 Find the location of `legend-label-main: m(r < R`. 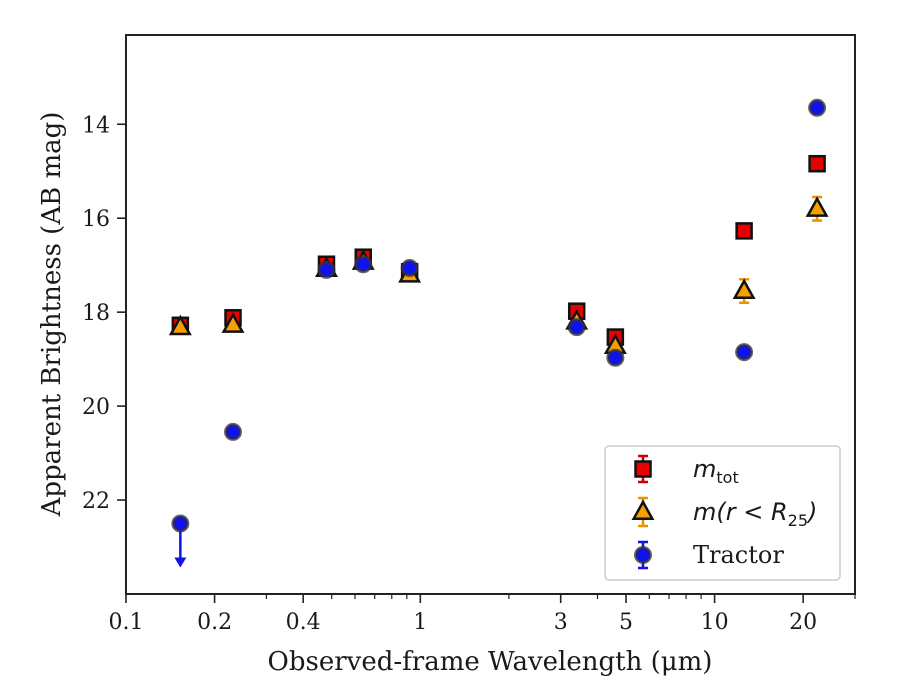

legend-label-main: m(r < R is located at coordinates (740, 512).